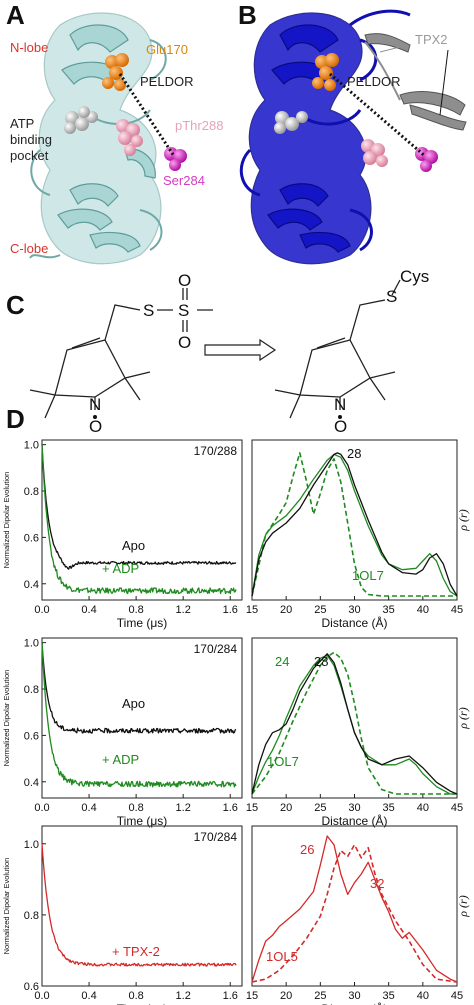 The image size is (474, 1005). What do you see at coordinates (377, 115) in the screenshot?
I see `peldor-distance-line-b` at bounding box center [377, 115].